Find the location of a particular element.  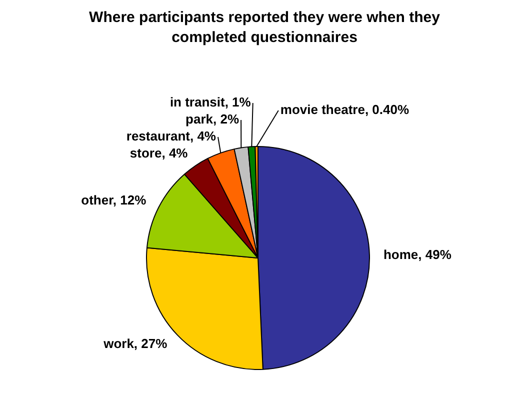

slice-label: other, 12% is located at coordinates (114, 200).